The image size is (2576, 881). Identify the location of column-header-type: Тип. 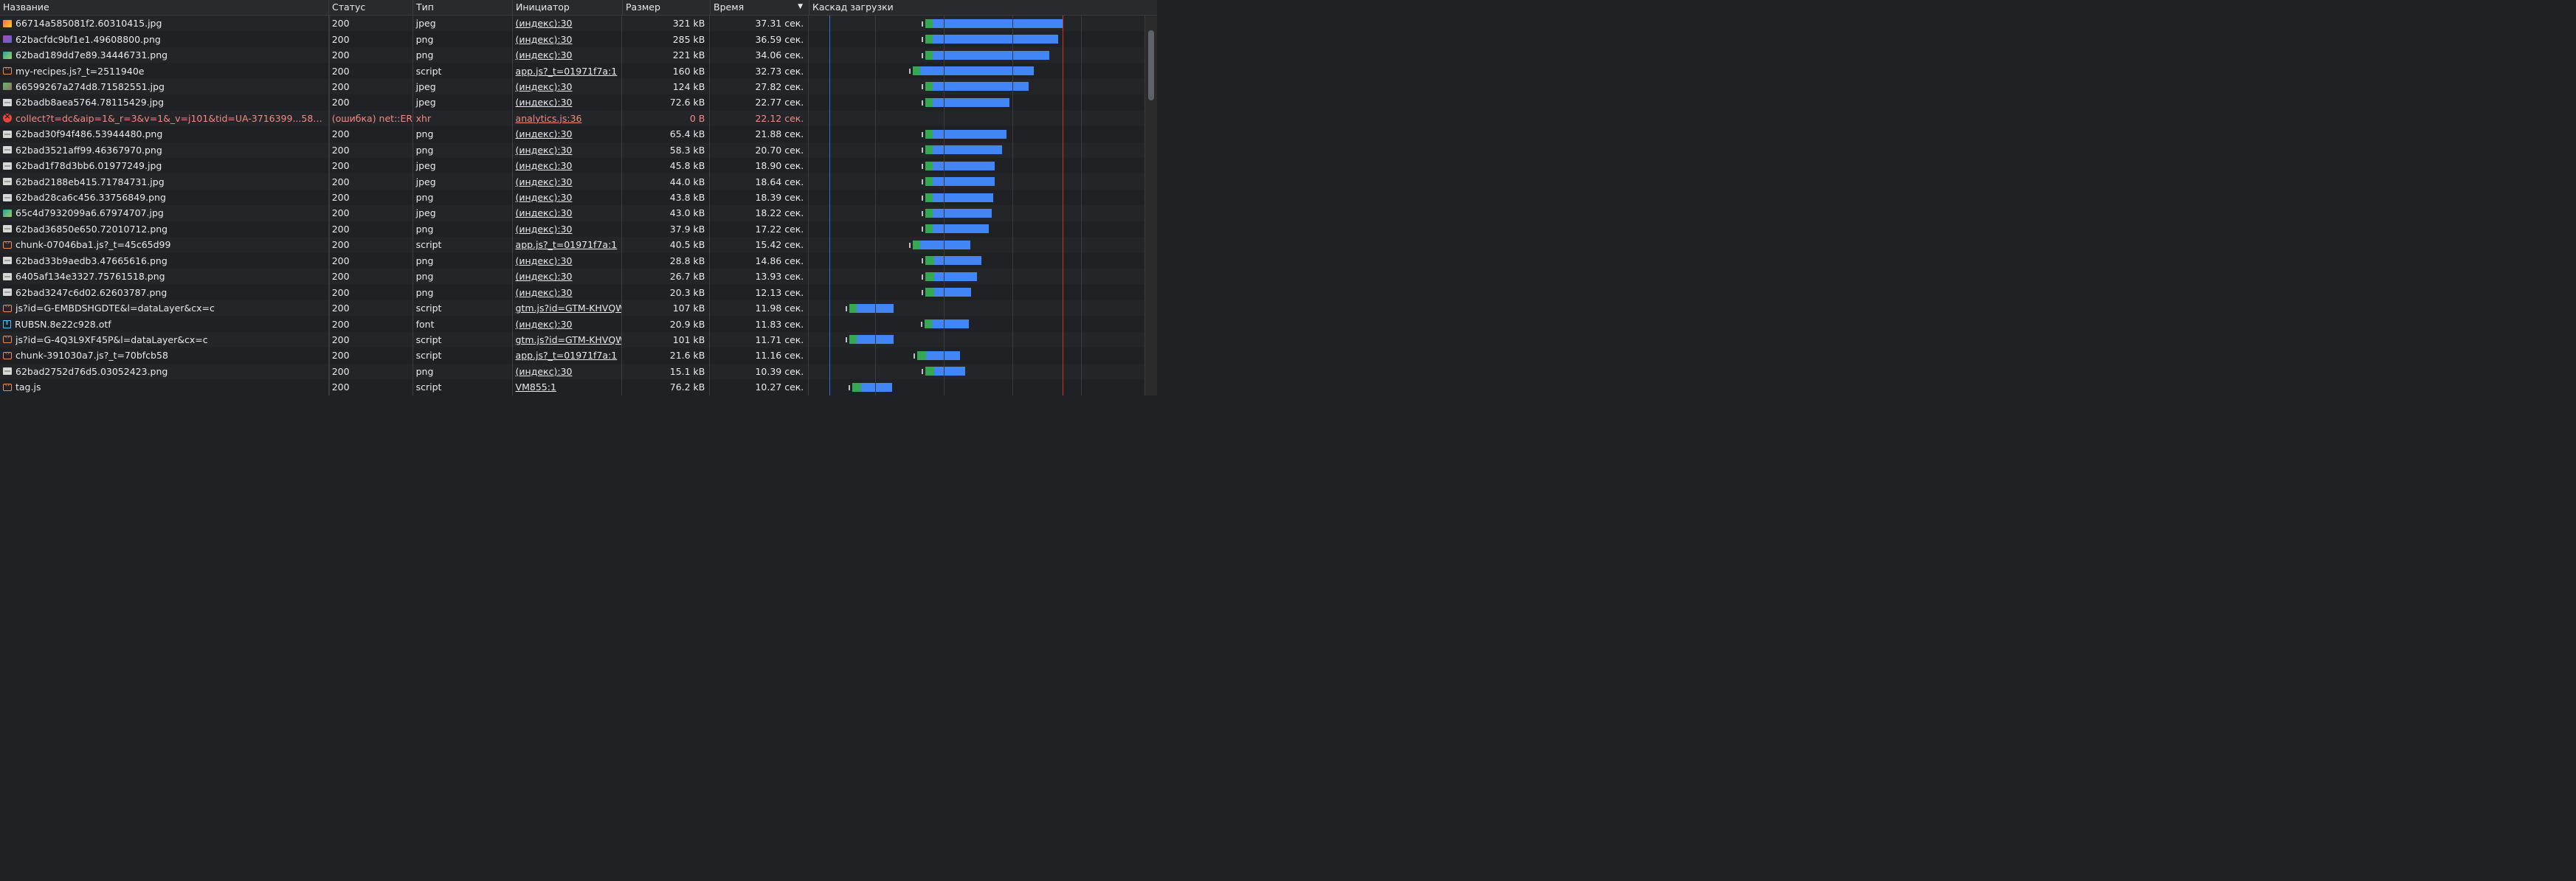
(463, 7).